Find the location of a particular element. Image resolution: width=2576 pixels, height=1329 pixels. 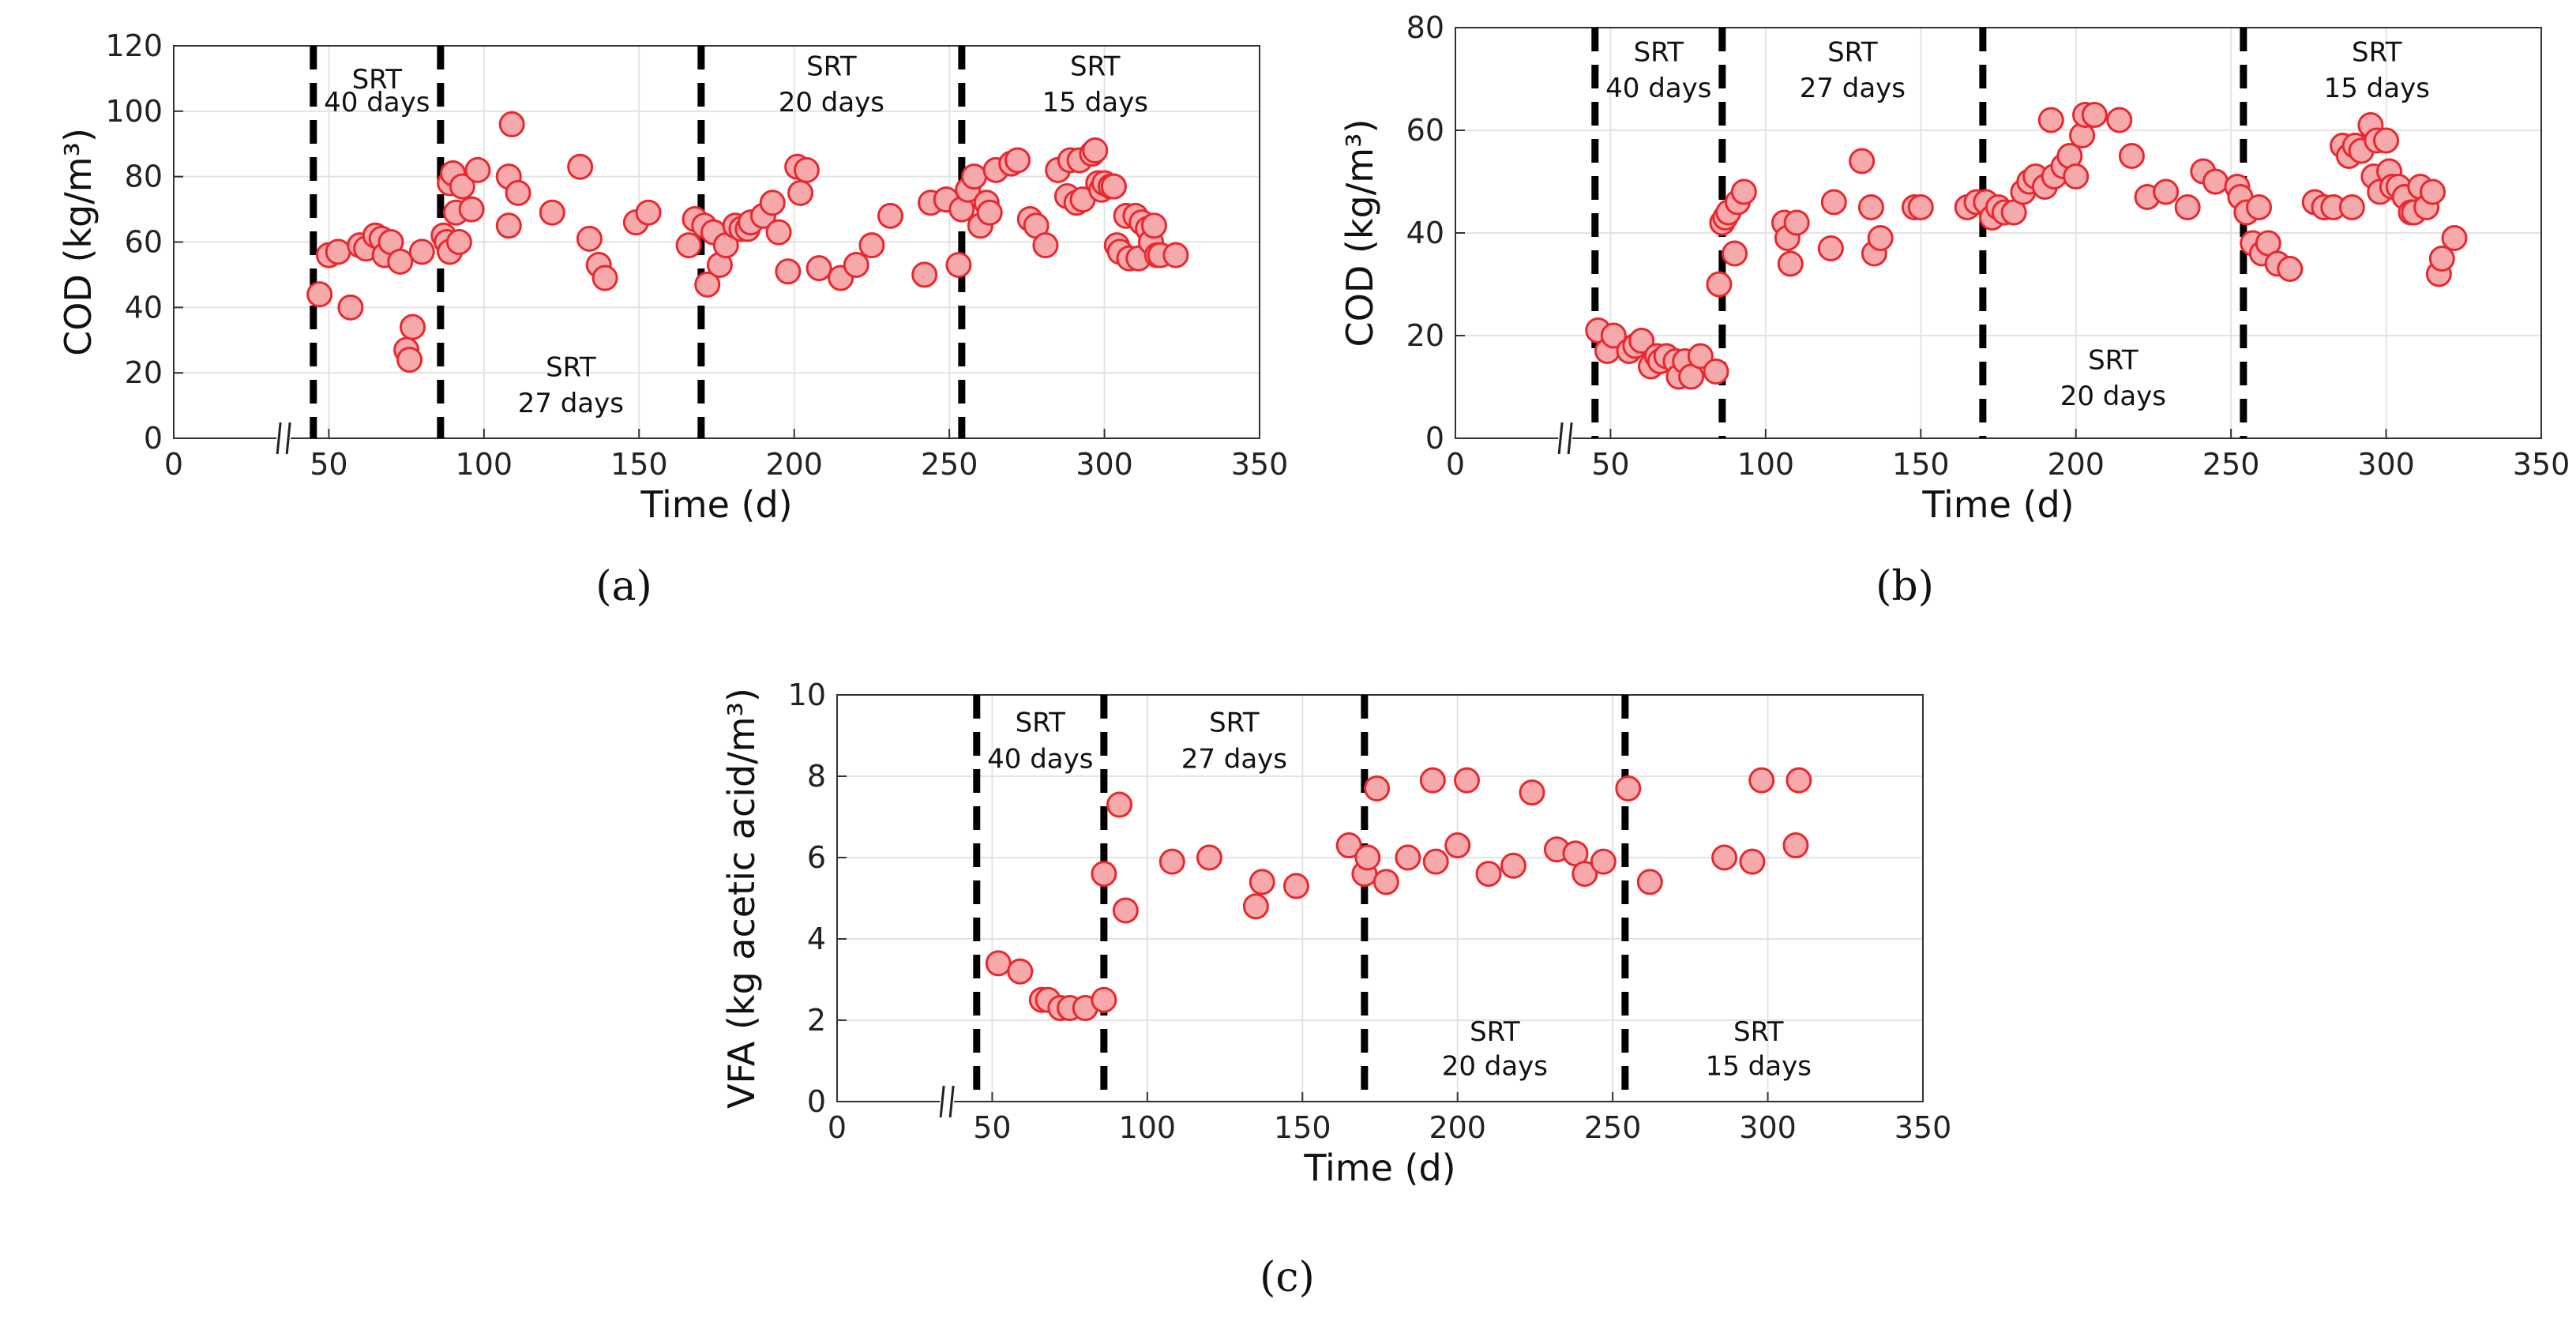

panel-label: (b) is located at coordinates (1905, 586).